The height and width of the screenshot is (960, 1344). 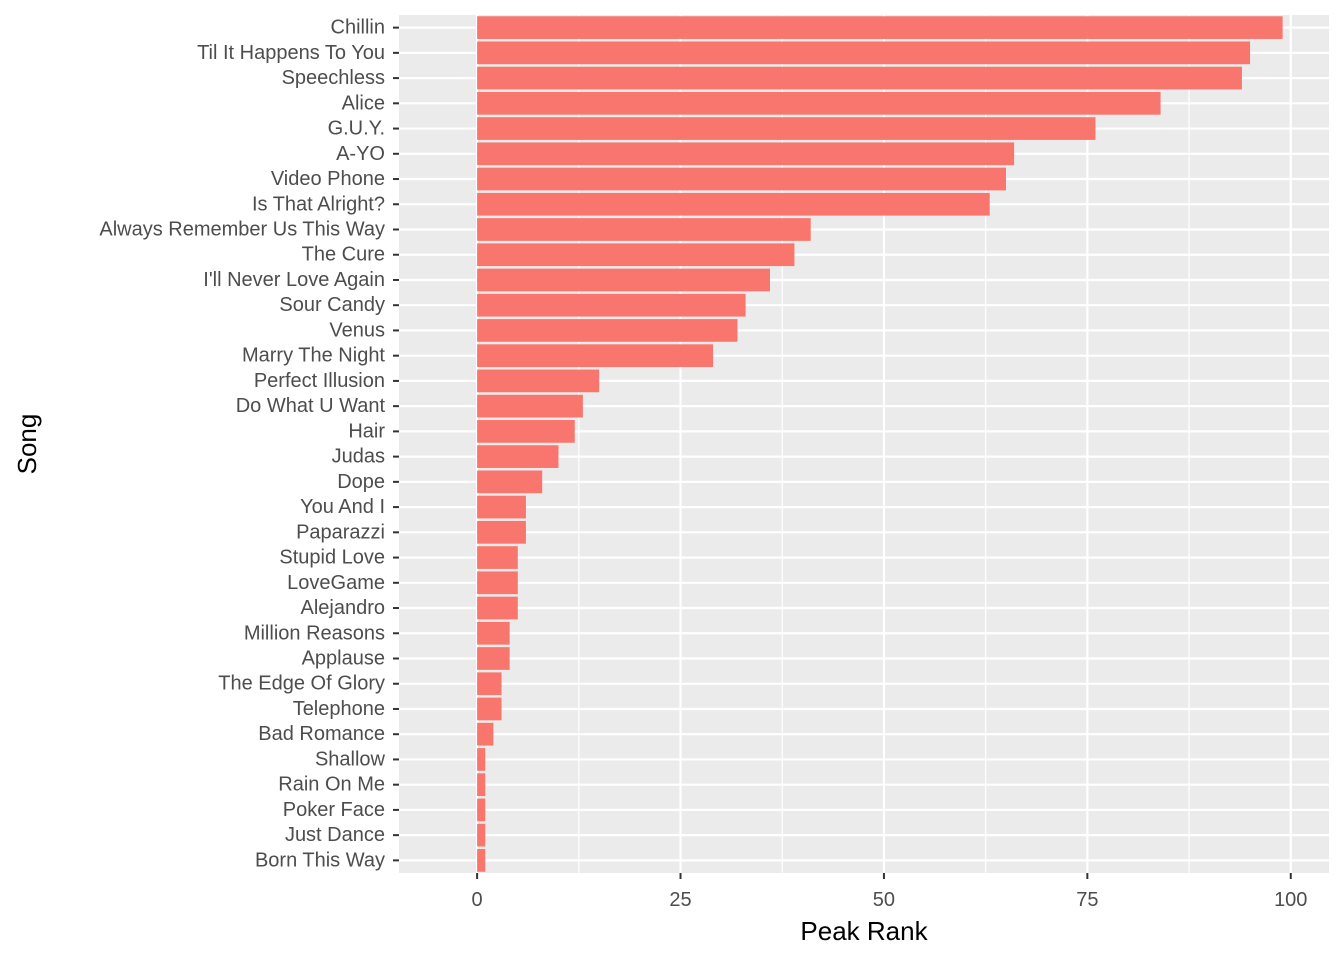 I want to click on y-tick-label: Marry The Night, so click(x=313, y=356).